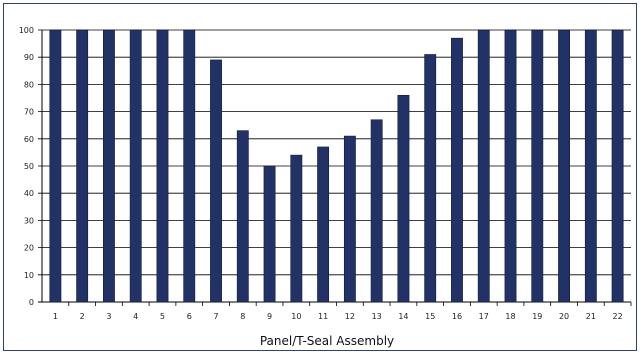 The width and height of the screenshot is (642, 356). Describe the element at coordinates (26, 30) in the screenshot. I see `y-tick-label: 100` at that location.